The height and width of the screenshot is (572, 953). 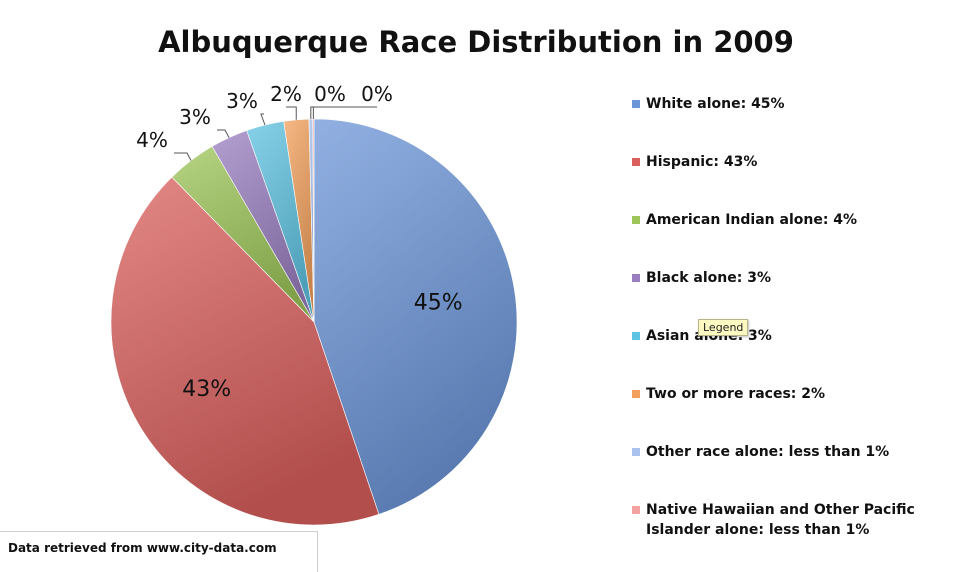 What do you see at coordinates (789, 104) in the screenshot?
I see `legend-item-white-alone: White alone: 45%` at bounding box center [789, 104].